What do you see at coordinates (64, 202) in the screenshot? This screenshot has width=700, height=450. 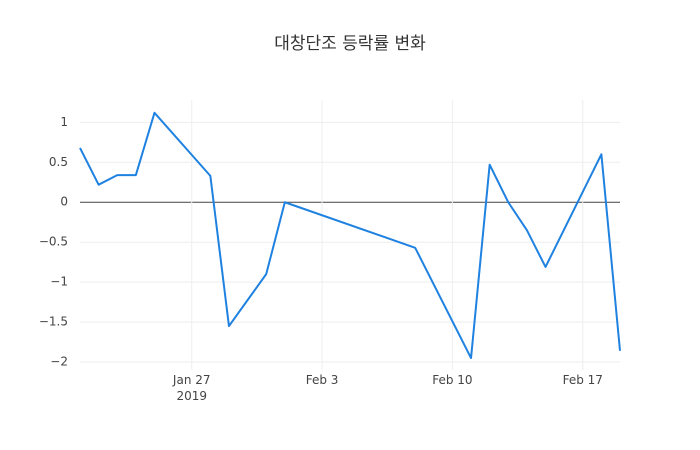 I see `y-tick-label: 0` at bounding box center [64, 202].